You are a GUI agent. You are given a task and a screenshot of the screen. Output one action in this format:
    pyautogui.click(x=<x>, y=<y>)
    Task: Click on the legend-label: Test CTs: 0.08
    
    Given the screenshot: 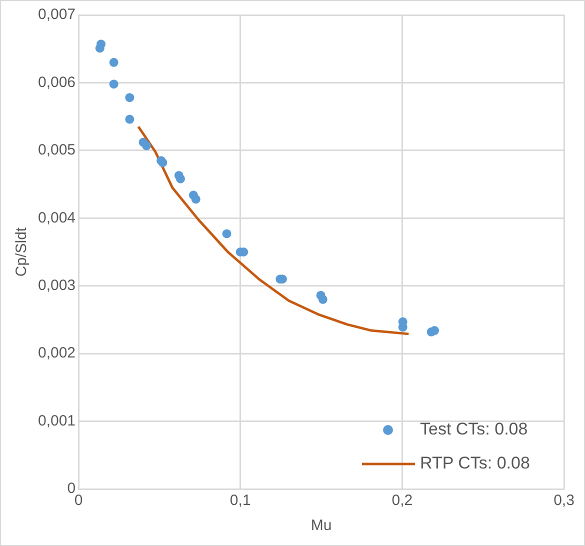 What is the action you would take?
    pyautogui.click(x=474, y=429)
    